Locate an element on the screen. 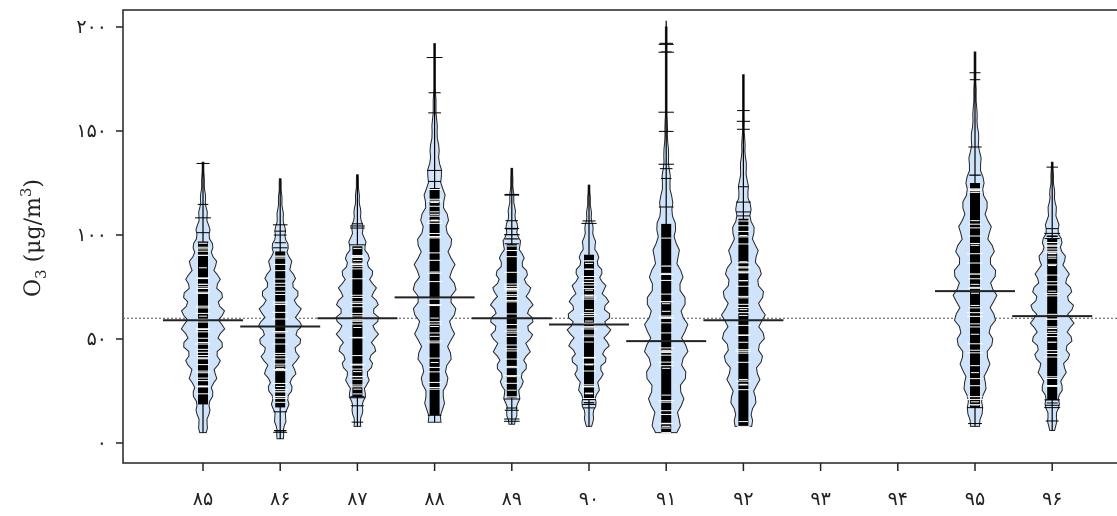 The height and width of the screenshot is (516, 1117). x-tick-label: ۹۶ is located at coordinates (1052, 499).